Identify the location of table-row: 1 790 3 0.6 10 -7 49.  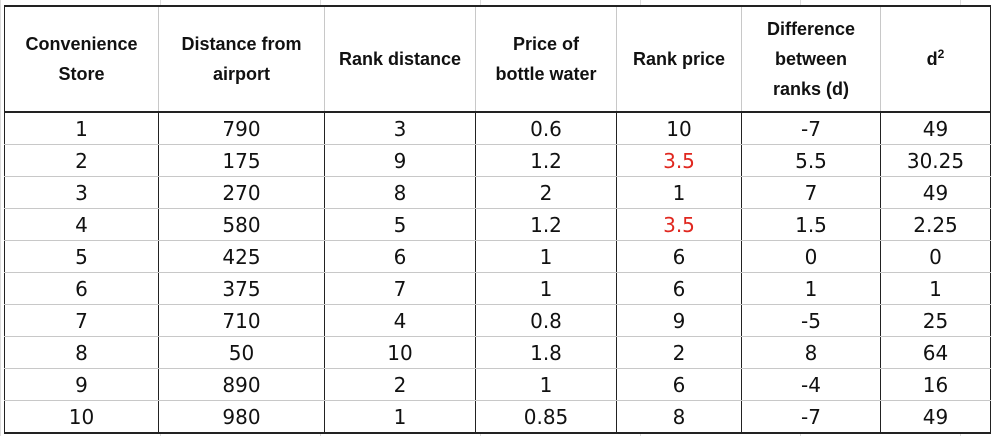
(497, 128).